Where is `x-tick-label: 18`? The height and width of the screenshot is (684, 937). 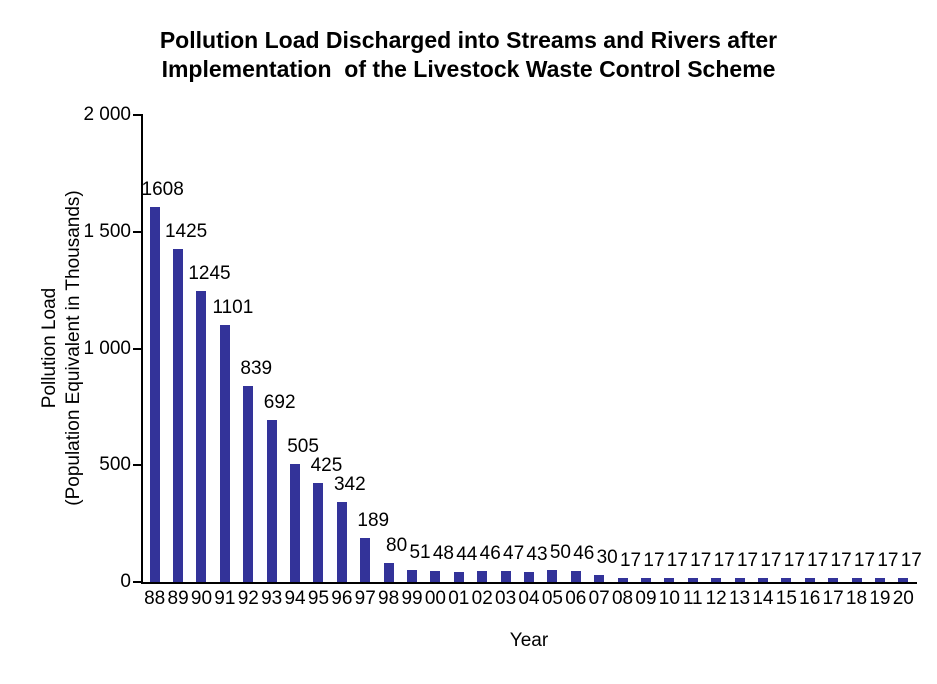 x-tick-label: 18 is located at coordinates (856, 598).